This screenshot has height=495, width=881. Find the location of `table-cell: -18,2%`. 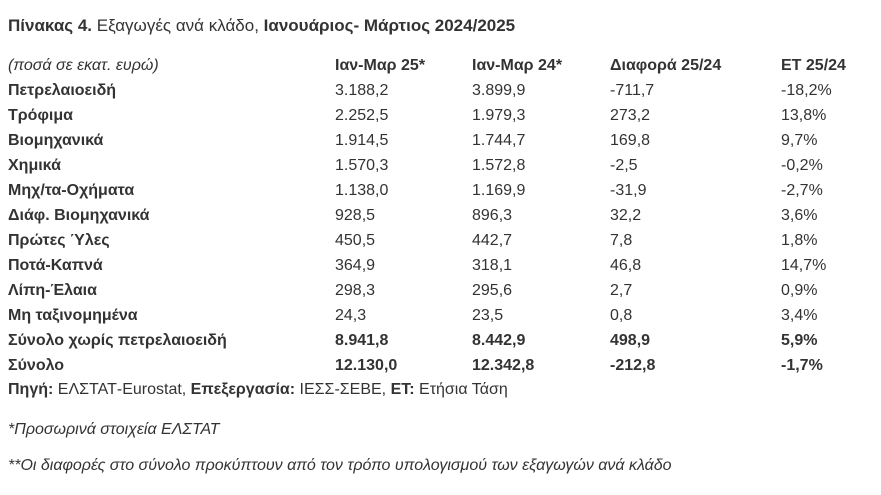

table-cell: -18,2% is located at coordinates (806, 90).